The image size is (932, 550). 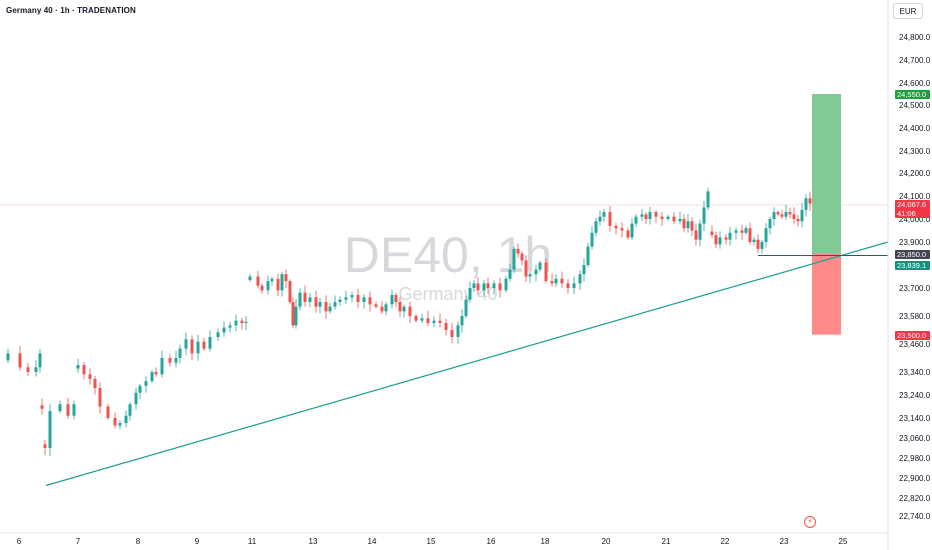 What do you see at coordinates (313, 541) in the screenshot?
I see `x-tick-label: 13` at bounding box center [313, 541].